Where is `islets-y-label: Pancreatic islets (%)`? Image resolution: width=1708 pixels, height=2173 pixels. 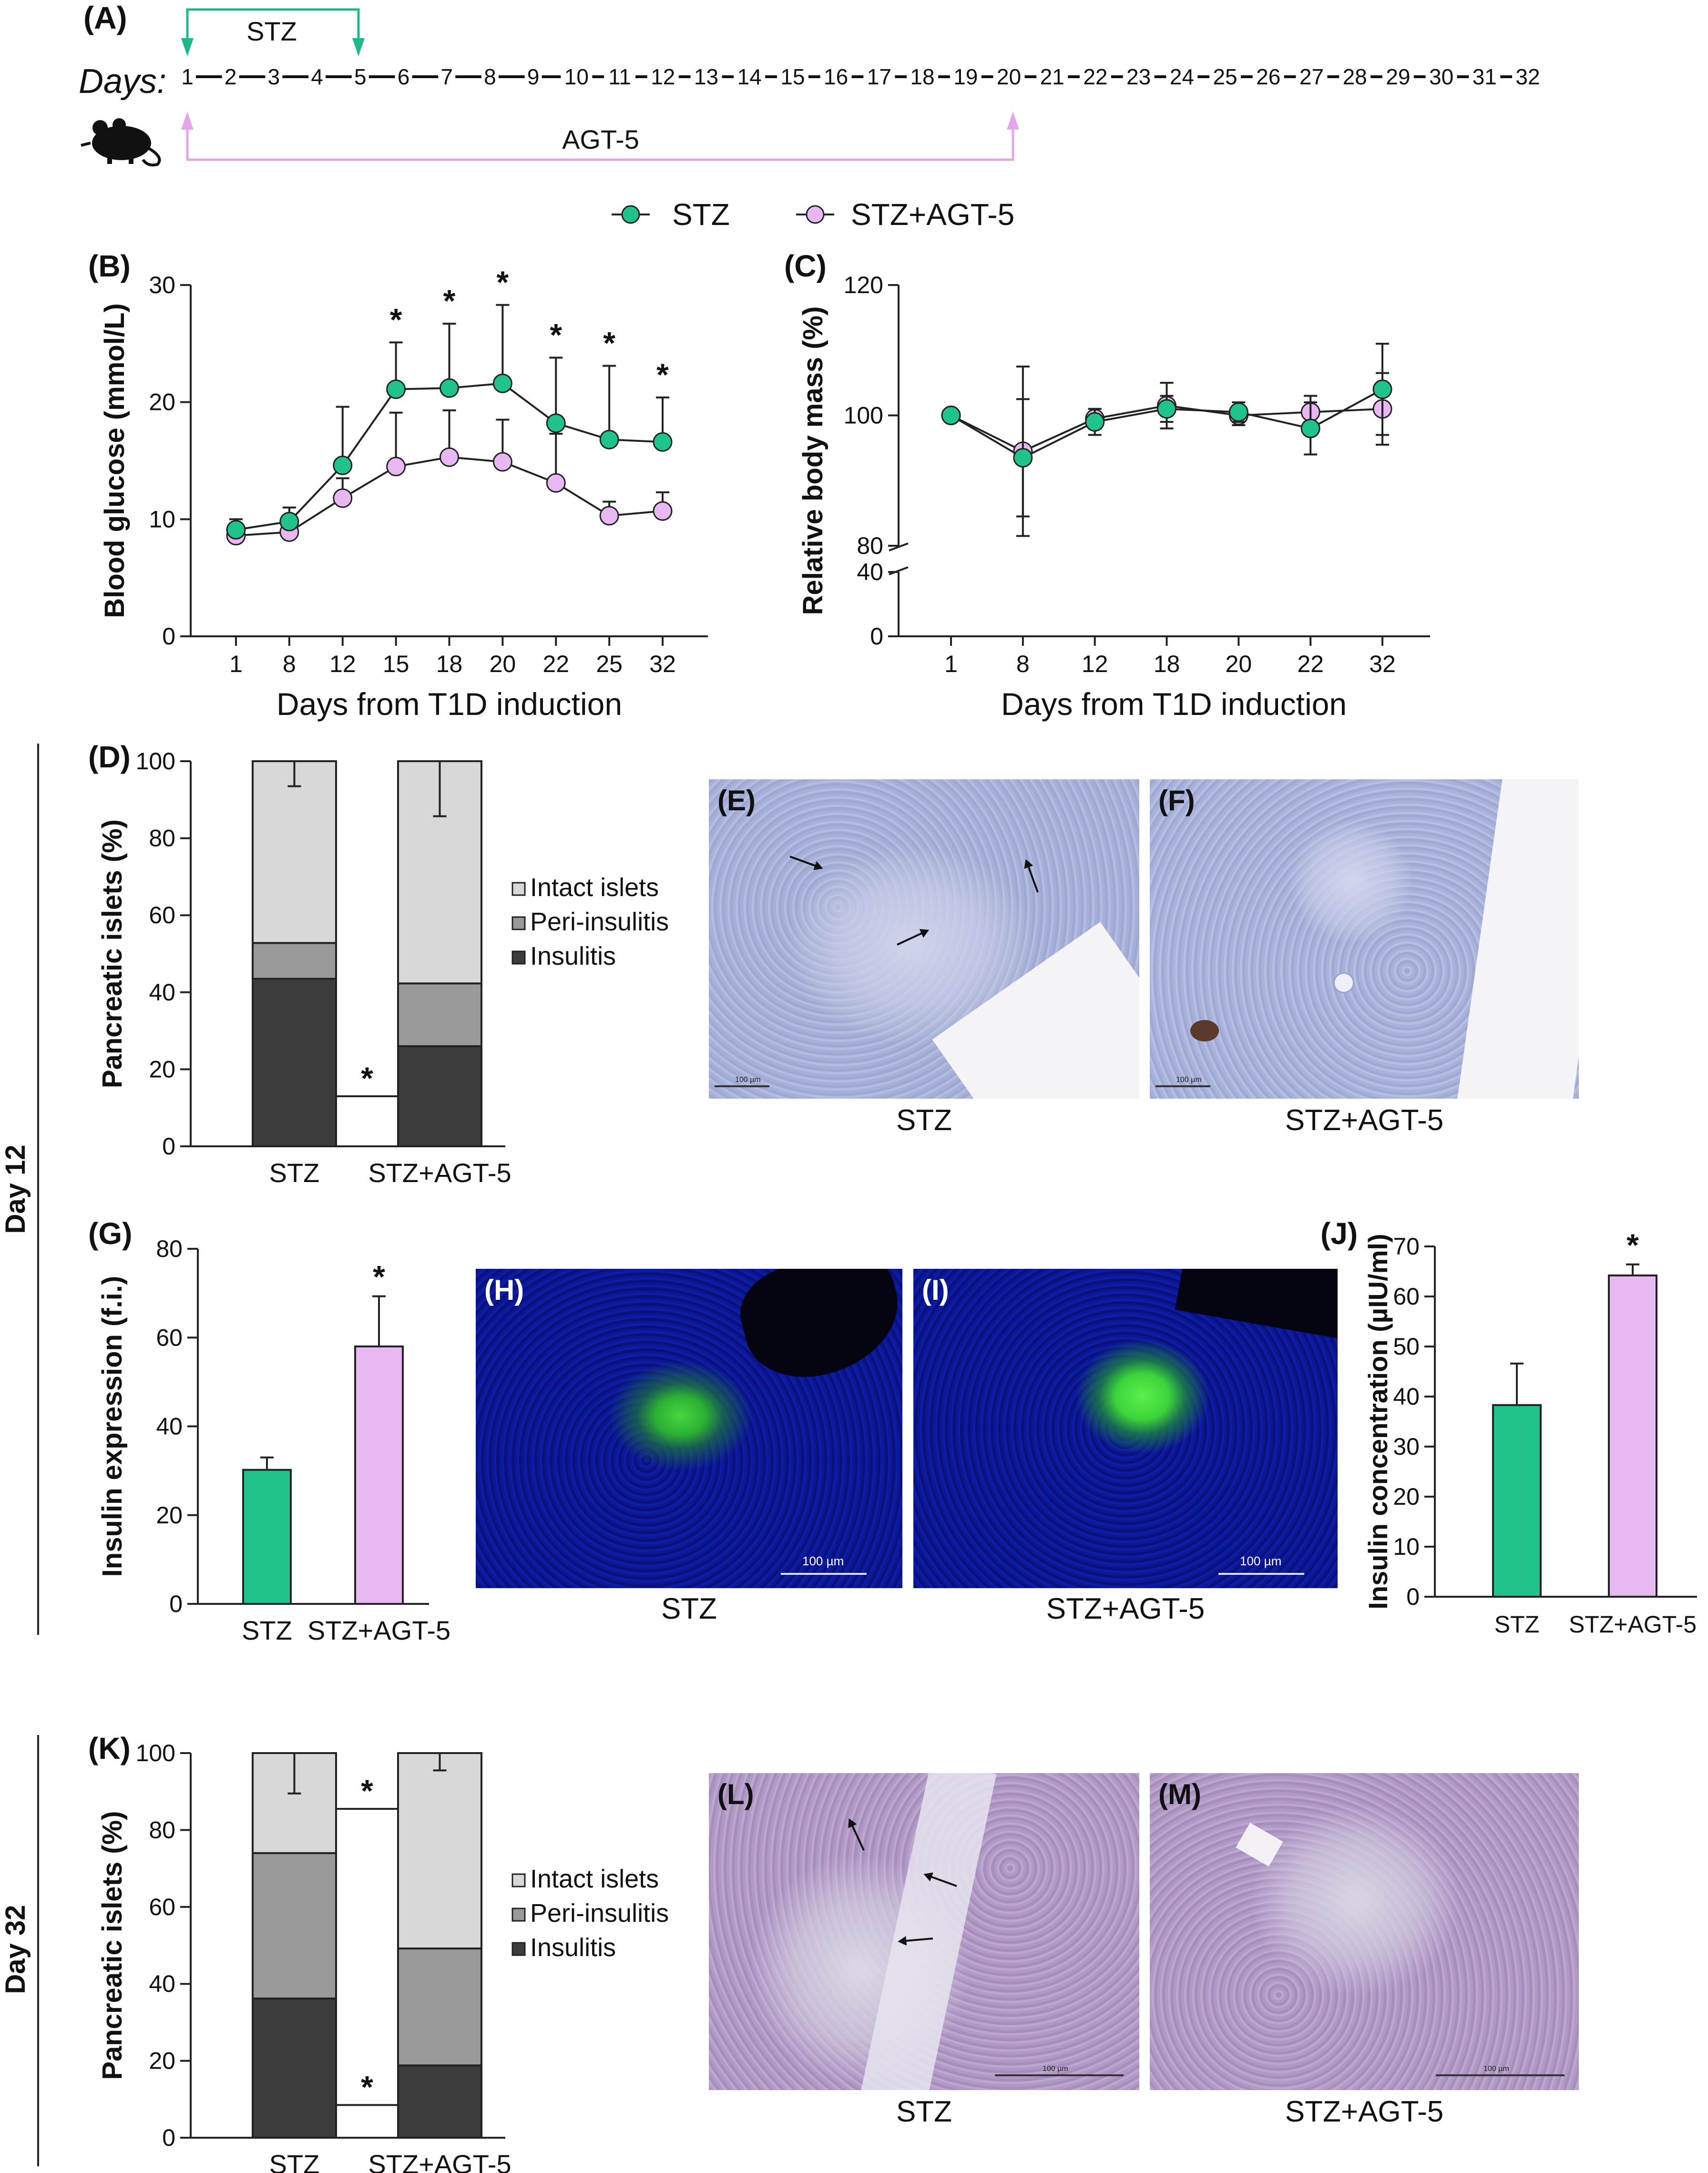
islets-y-label: Pancreatic islets (%) is located at coordinates (112, 1945).